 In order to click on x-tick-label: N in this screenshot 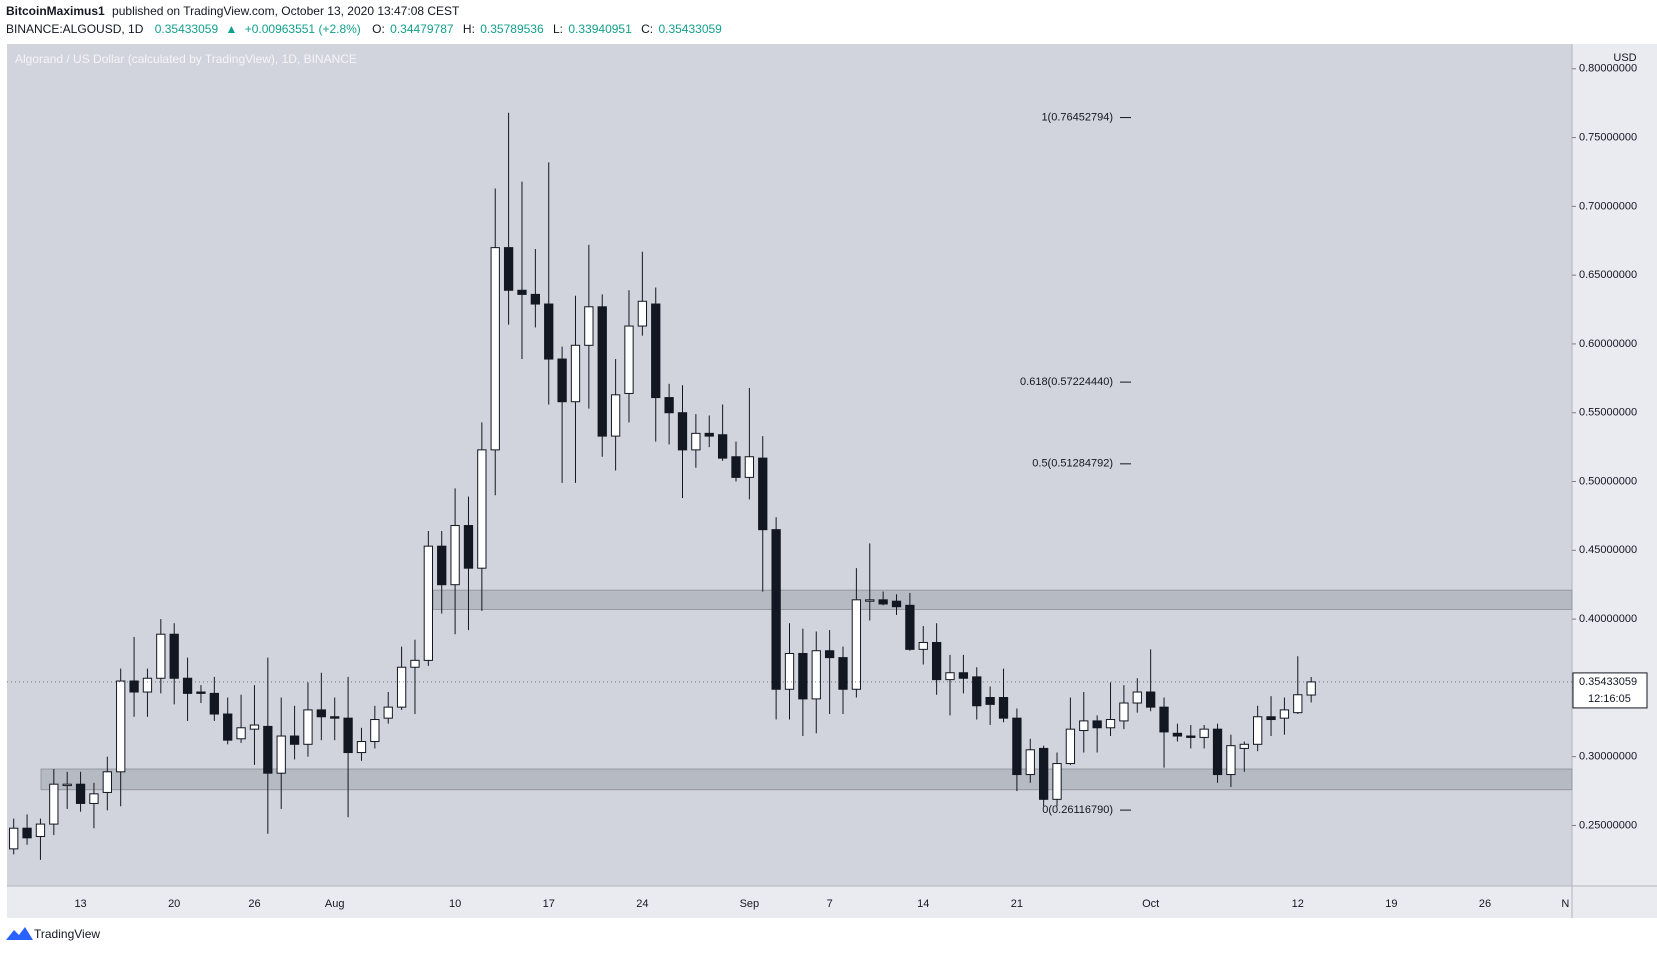, I will do `click(1565, 904)`.